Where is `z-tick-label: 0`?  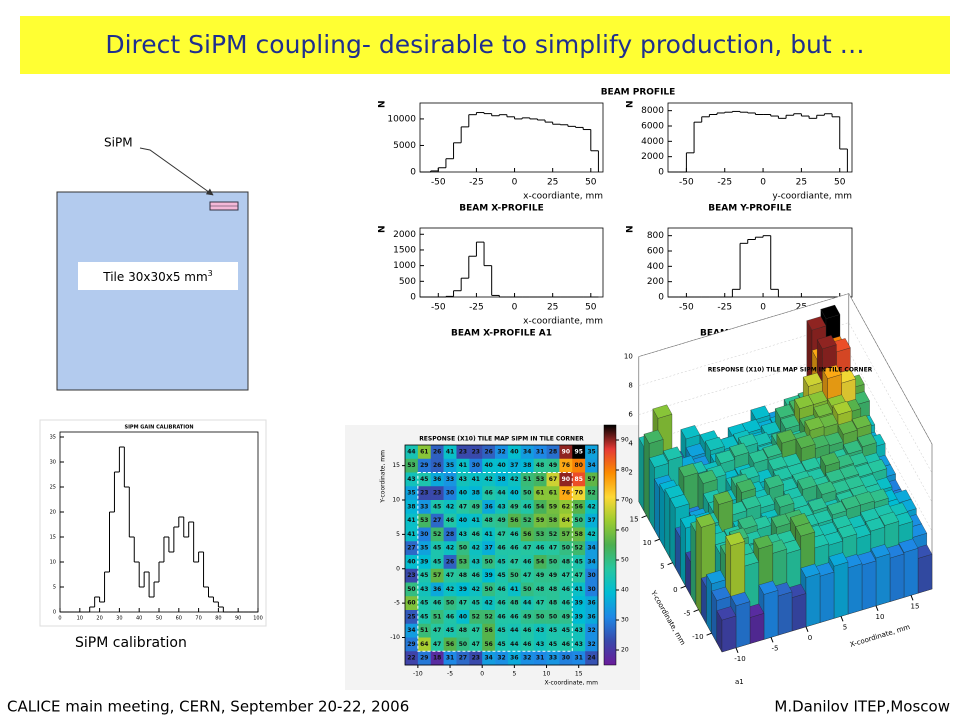
z-tick-label: 0 is located at coordinates (630, 502).